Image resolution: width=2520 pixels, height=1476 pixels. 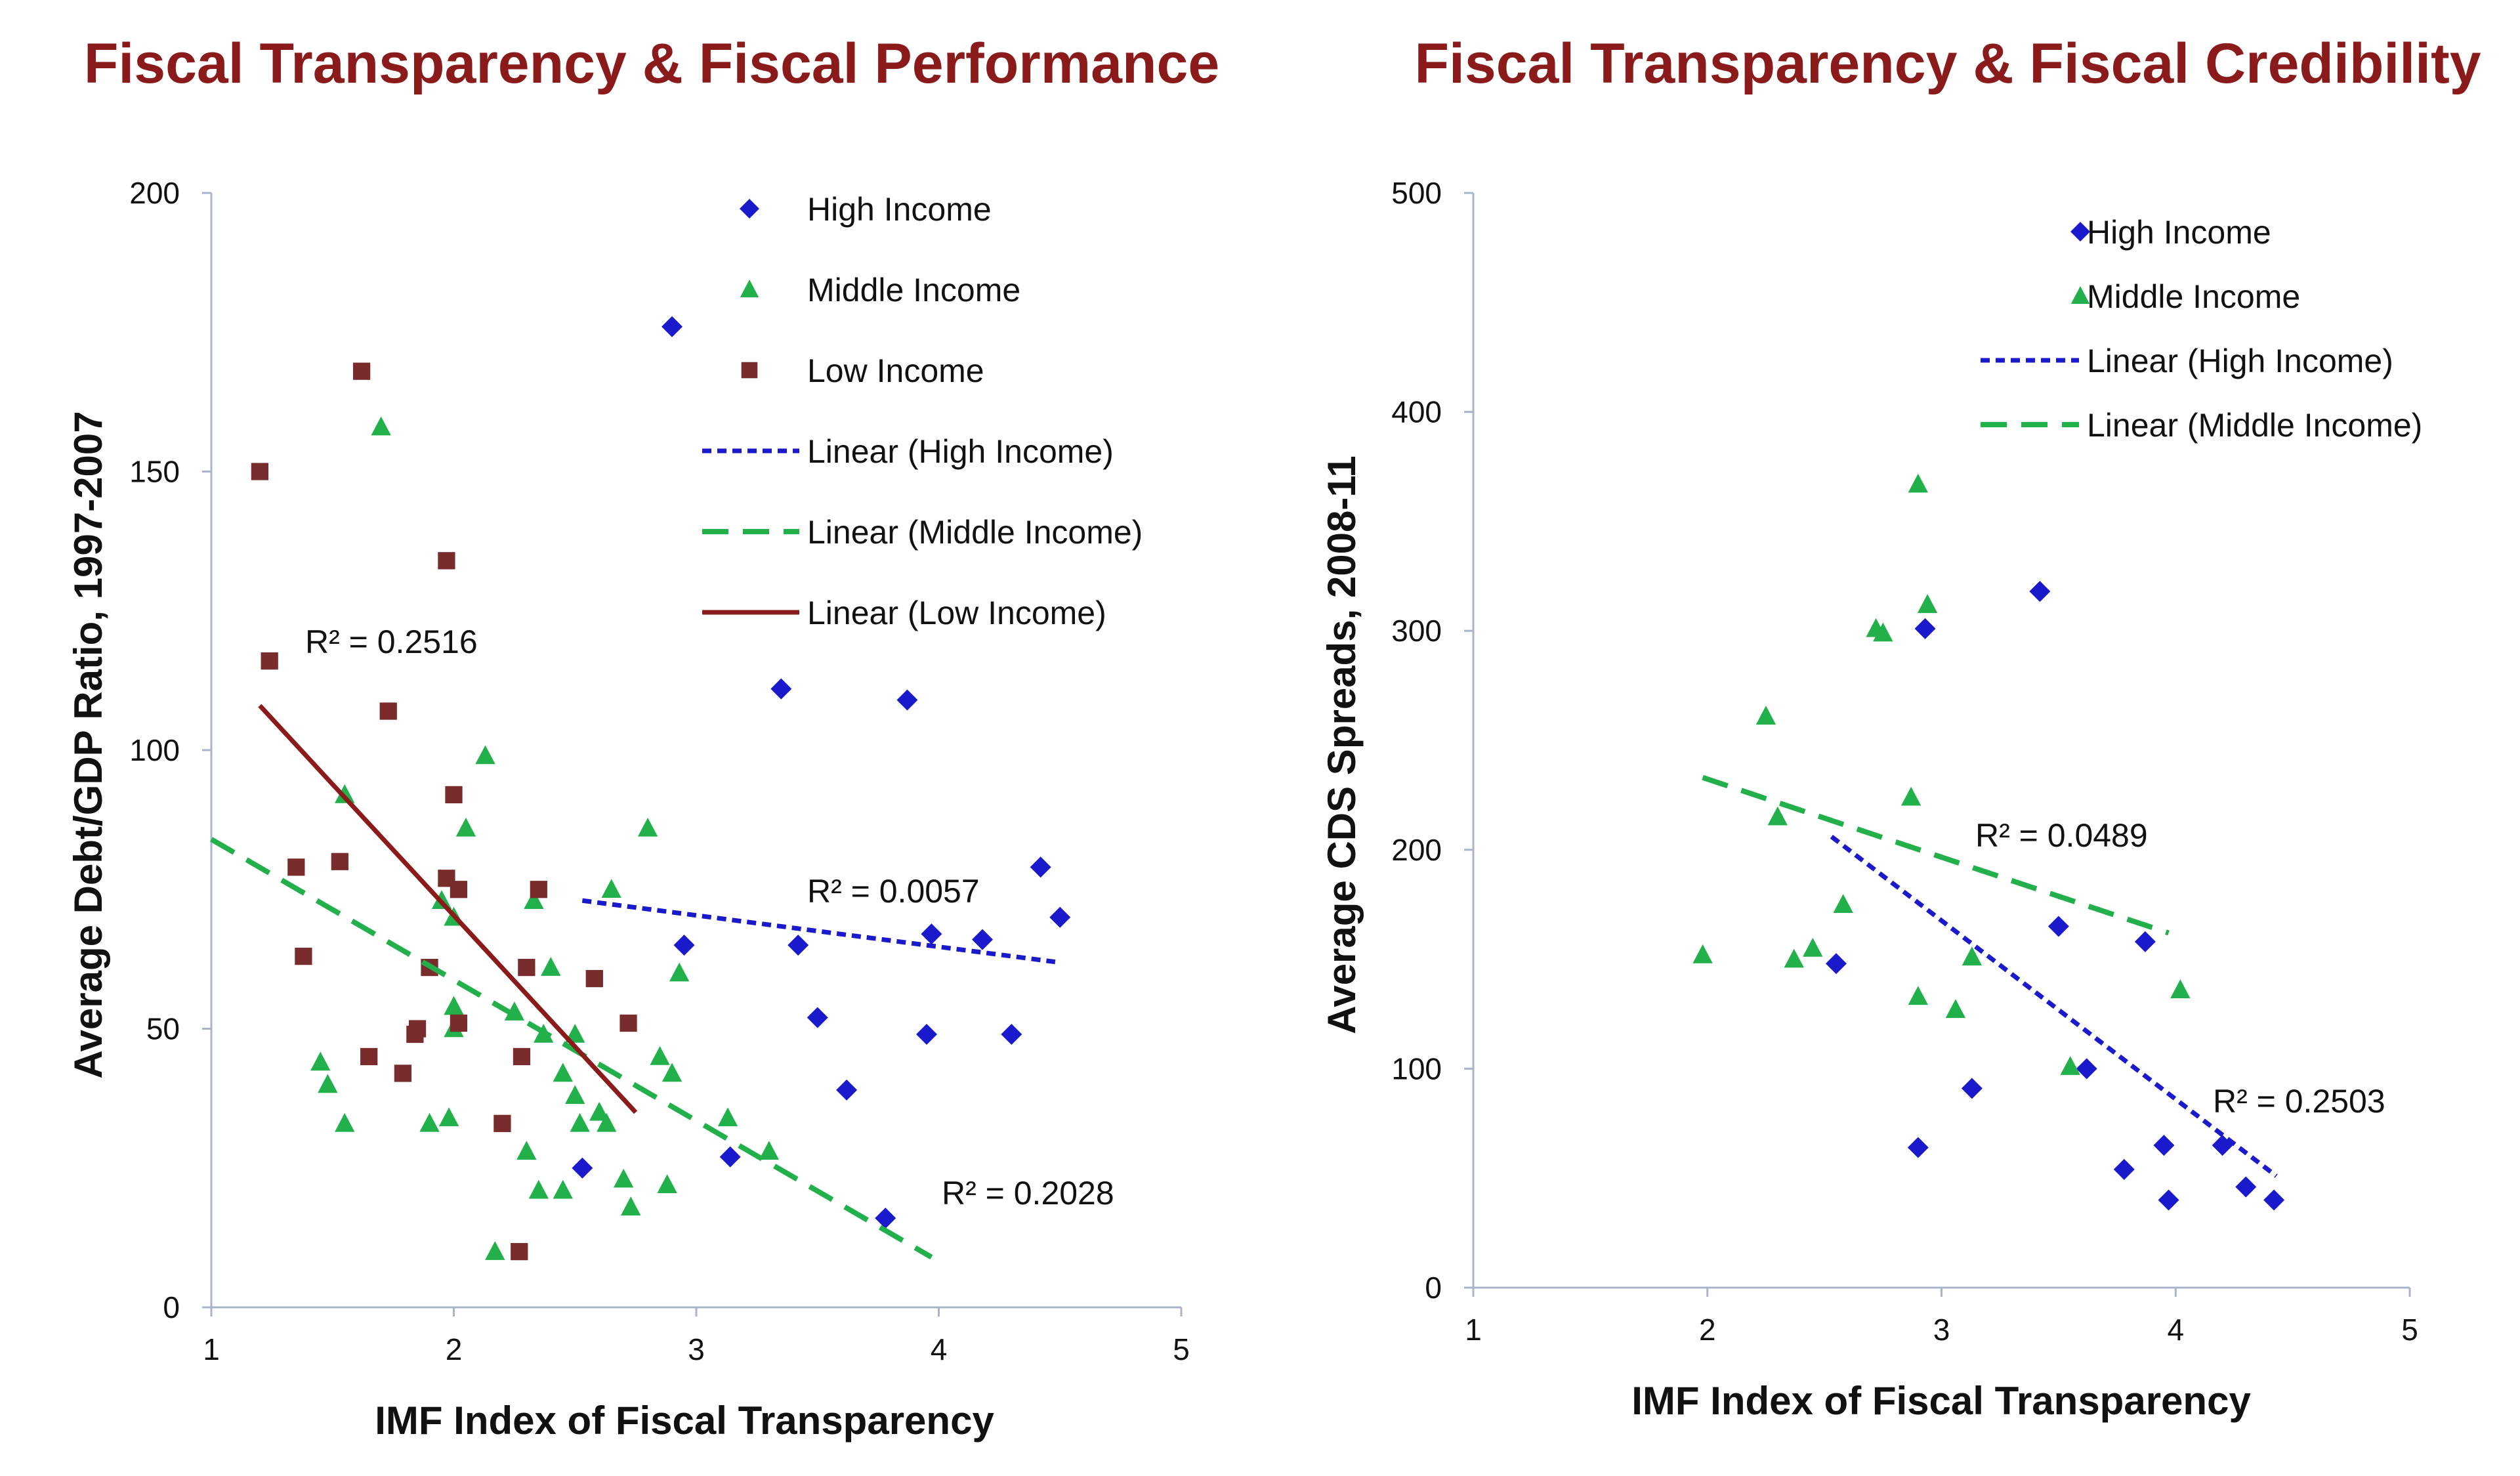 What do you see at coordinates (2180, 968) in the screenshot?
I see `r2-labels: R² = 0.2503 R² = 0.0489` at bounding box center [2180, 968].